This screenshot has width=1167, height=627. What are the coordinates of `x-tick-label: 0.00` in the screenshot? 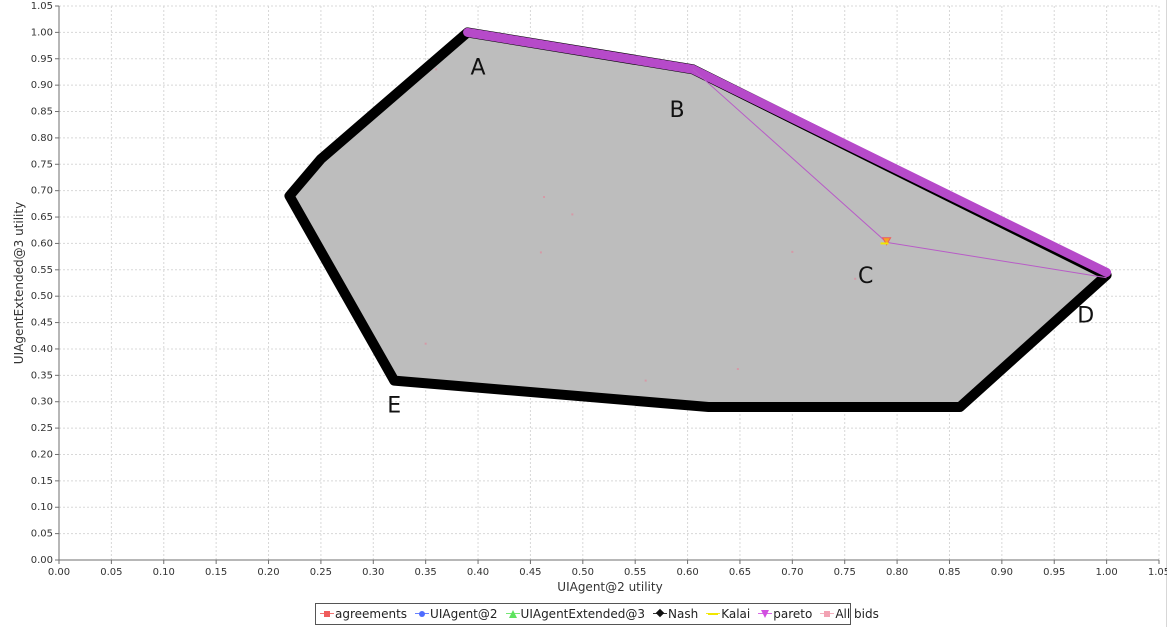 It's located at (59, 572).